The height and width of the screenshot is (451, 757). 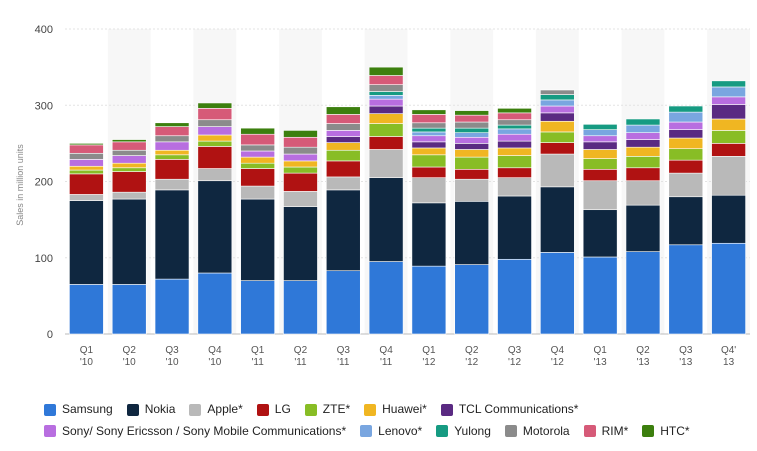 What do you see at coordinates (50, 335) in the screenshot?
I see `y-tick-label: 0` at bounding box center [50, 335].